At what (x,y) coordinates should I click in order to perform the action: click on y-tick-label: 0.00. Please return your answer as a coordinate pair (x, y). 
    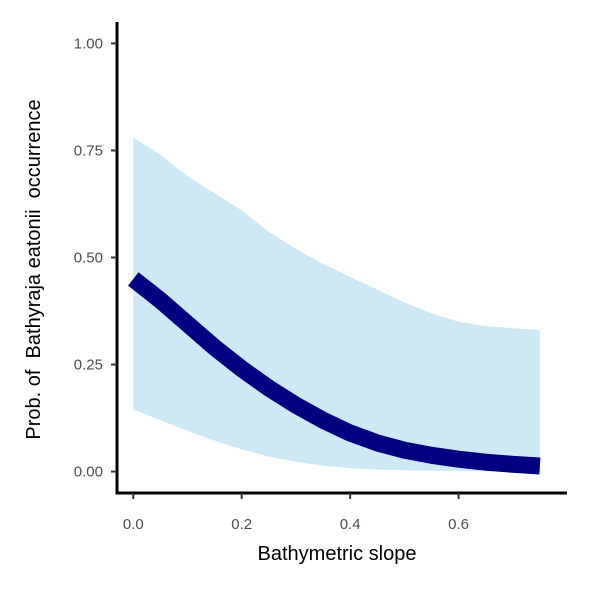
    Looking at the image, I should click on (88, 472).